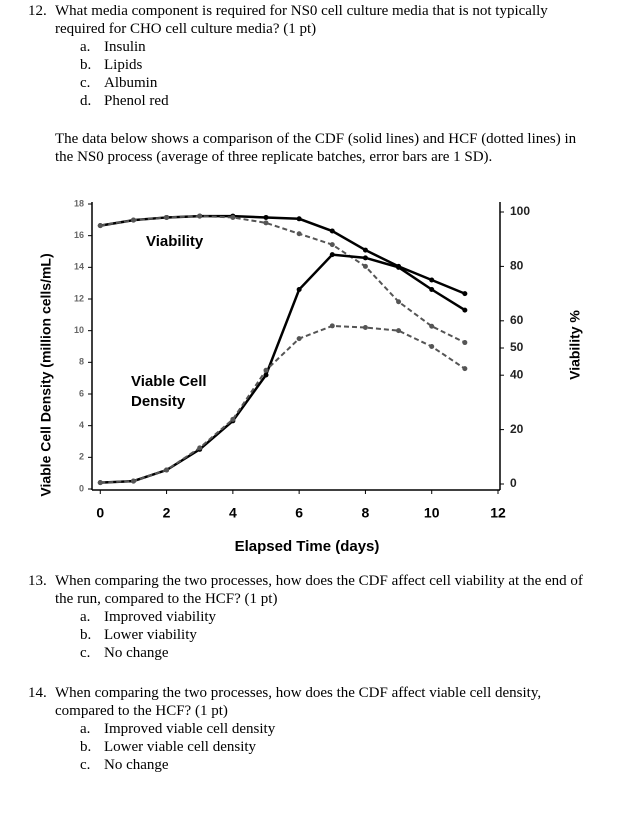 Image resolution: width=620 pixels, height=824 pixels. Describe the element at coordinates (150, 635) in the screenshot. I see `option-text: Lower viability` at that location.